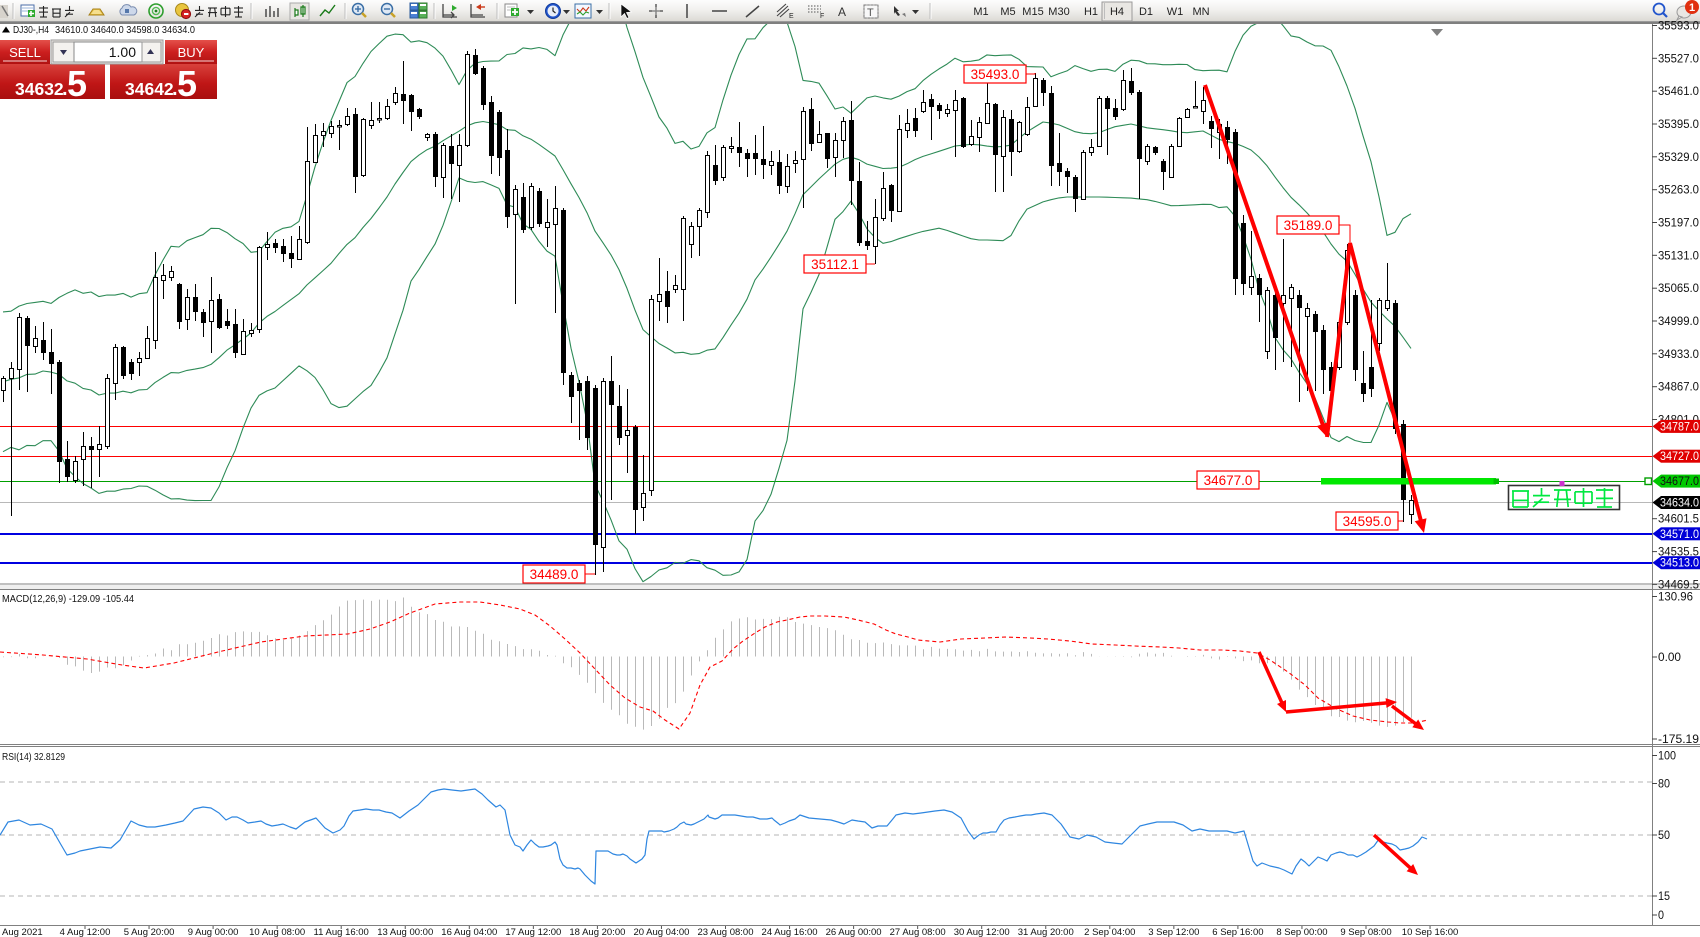 This screenshot has height=937, width=1700. I want to click on svg-text: 80, so click(1664, 785).